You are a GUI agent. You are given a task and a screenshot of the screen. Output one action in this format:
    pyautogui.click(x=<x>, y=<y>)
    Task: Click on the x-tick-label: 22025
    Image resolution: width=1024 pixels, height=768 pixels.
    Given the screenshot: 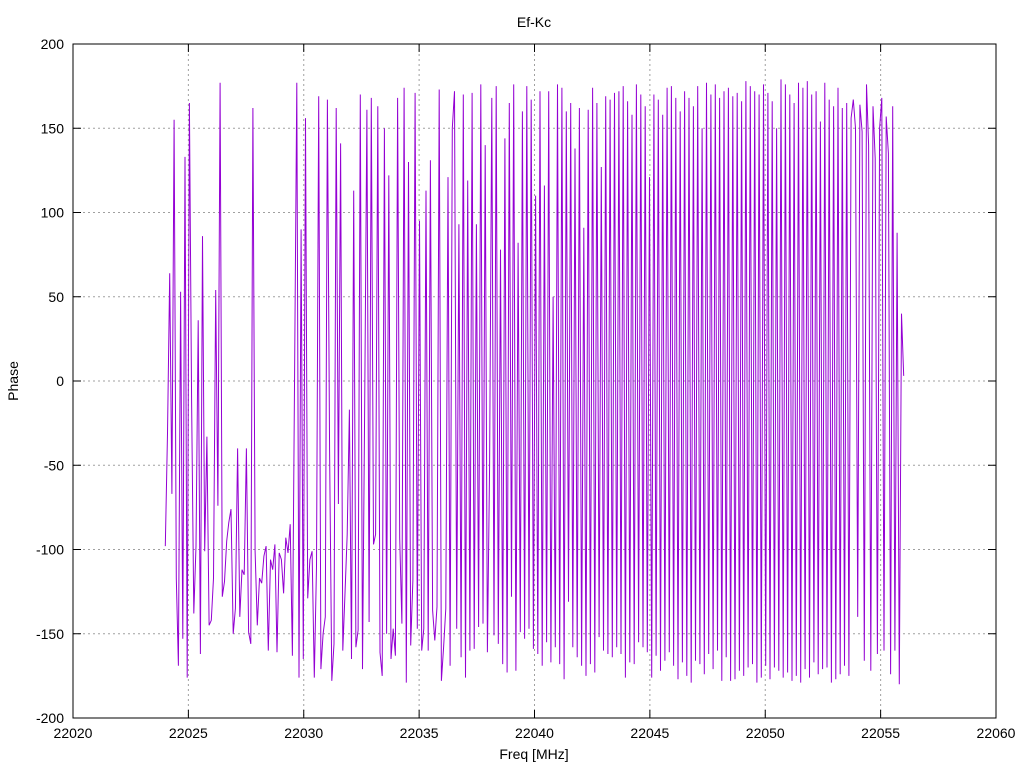 What is the action you would take?
    pyautogui.click(x=188, y=733)
    